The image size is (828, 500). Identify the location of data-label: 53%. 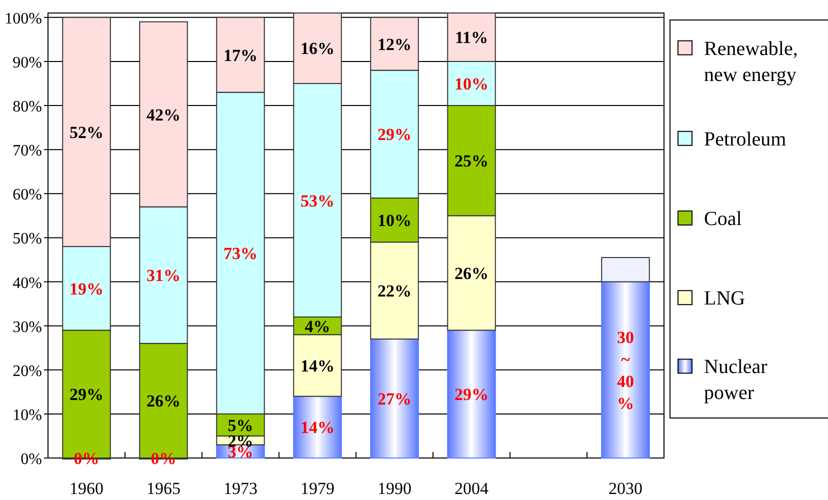
(317, 200).